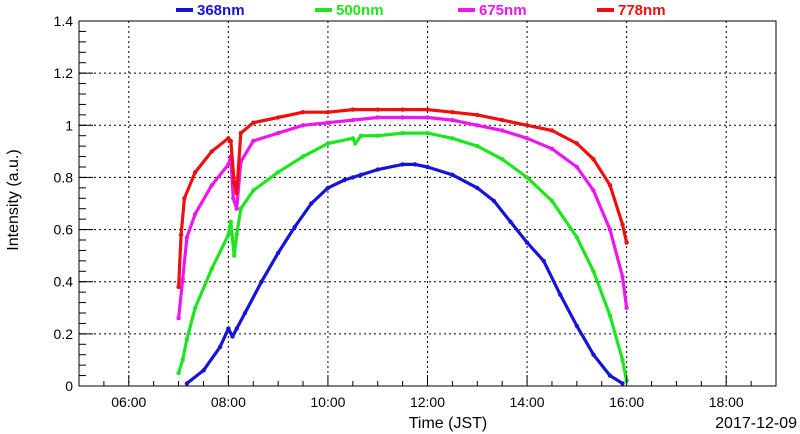 Image resolution: width=800 pixels, height=434 pixels. What do you see at coordinates (448, 423) in the screenshot?
I see `x-axis-label: Time (JST)` at bounding box center [448, 423].